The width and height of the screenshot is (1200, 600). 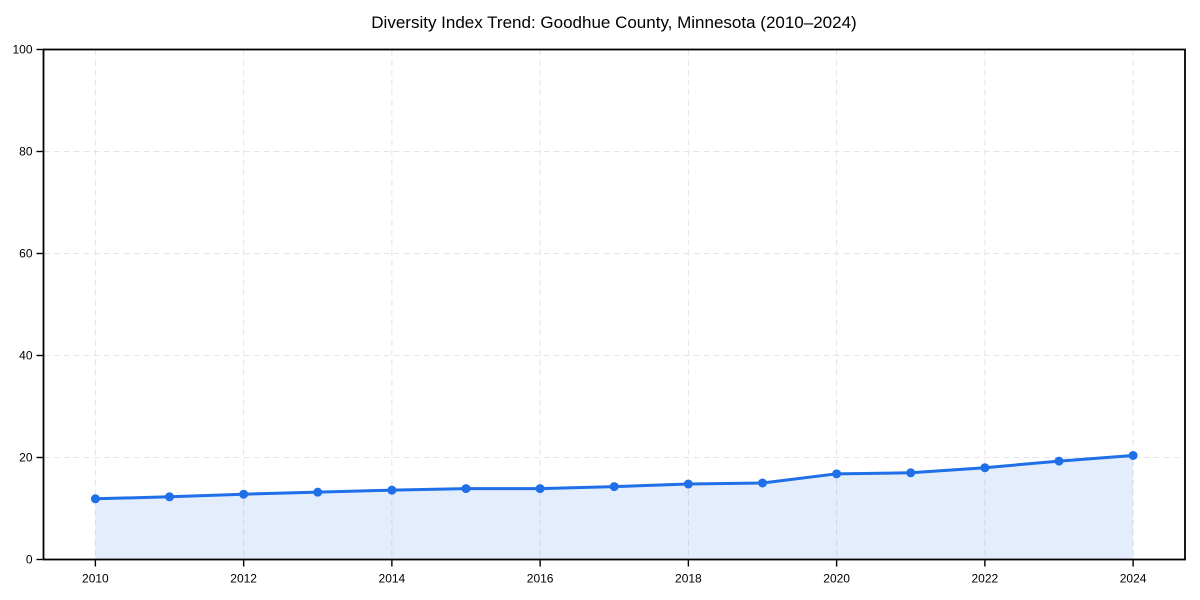 What do you see at coordinates (95, 579) in the screenshot?
I see `x-tick-label: 2010` at bounding box center [95, 579].